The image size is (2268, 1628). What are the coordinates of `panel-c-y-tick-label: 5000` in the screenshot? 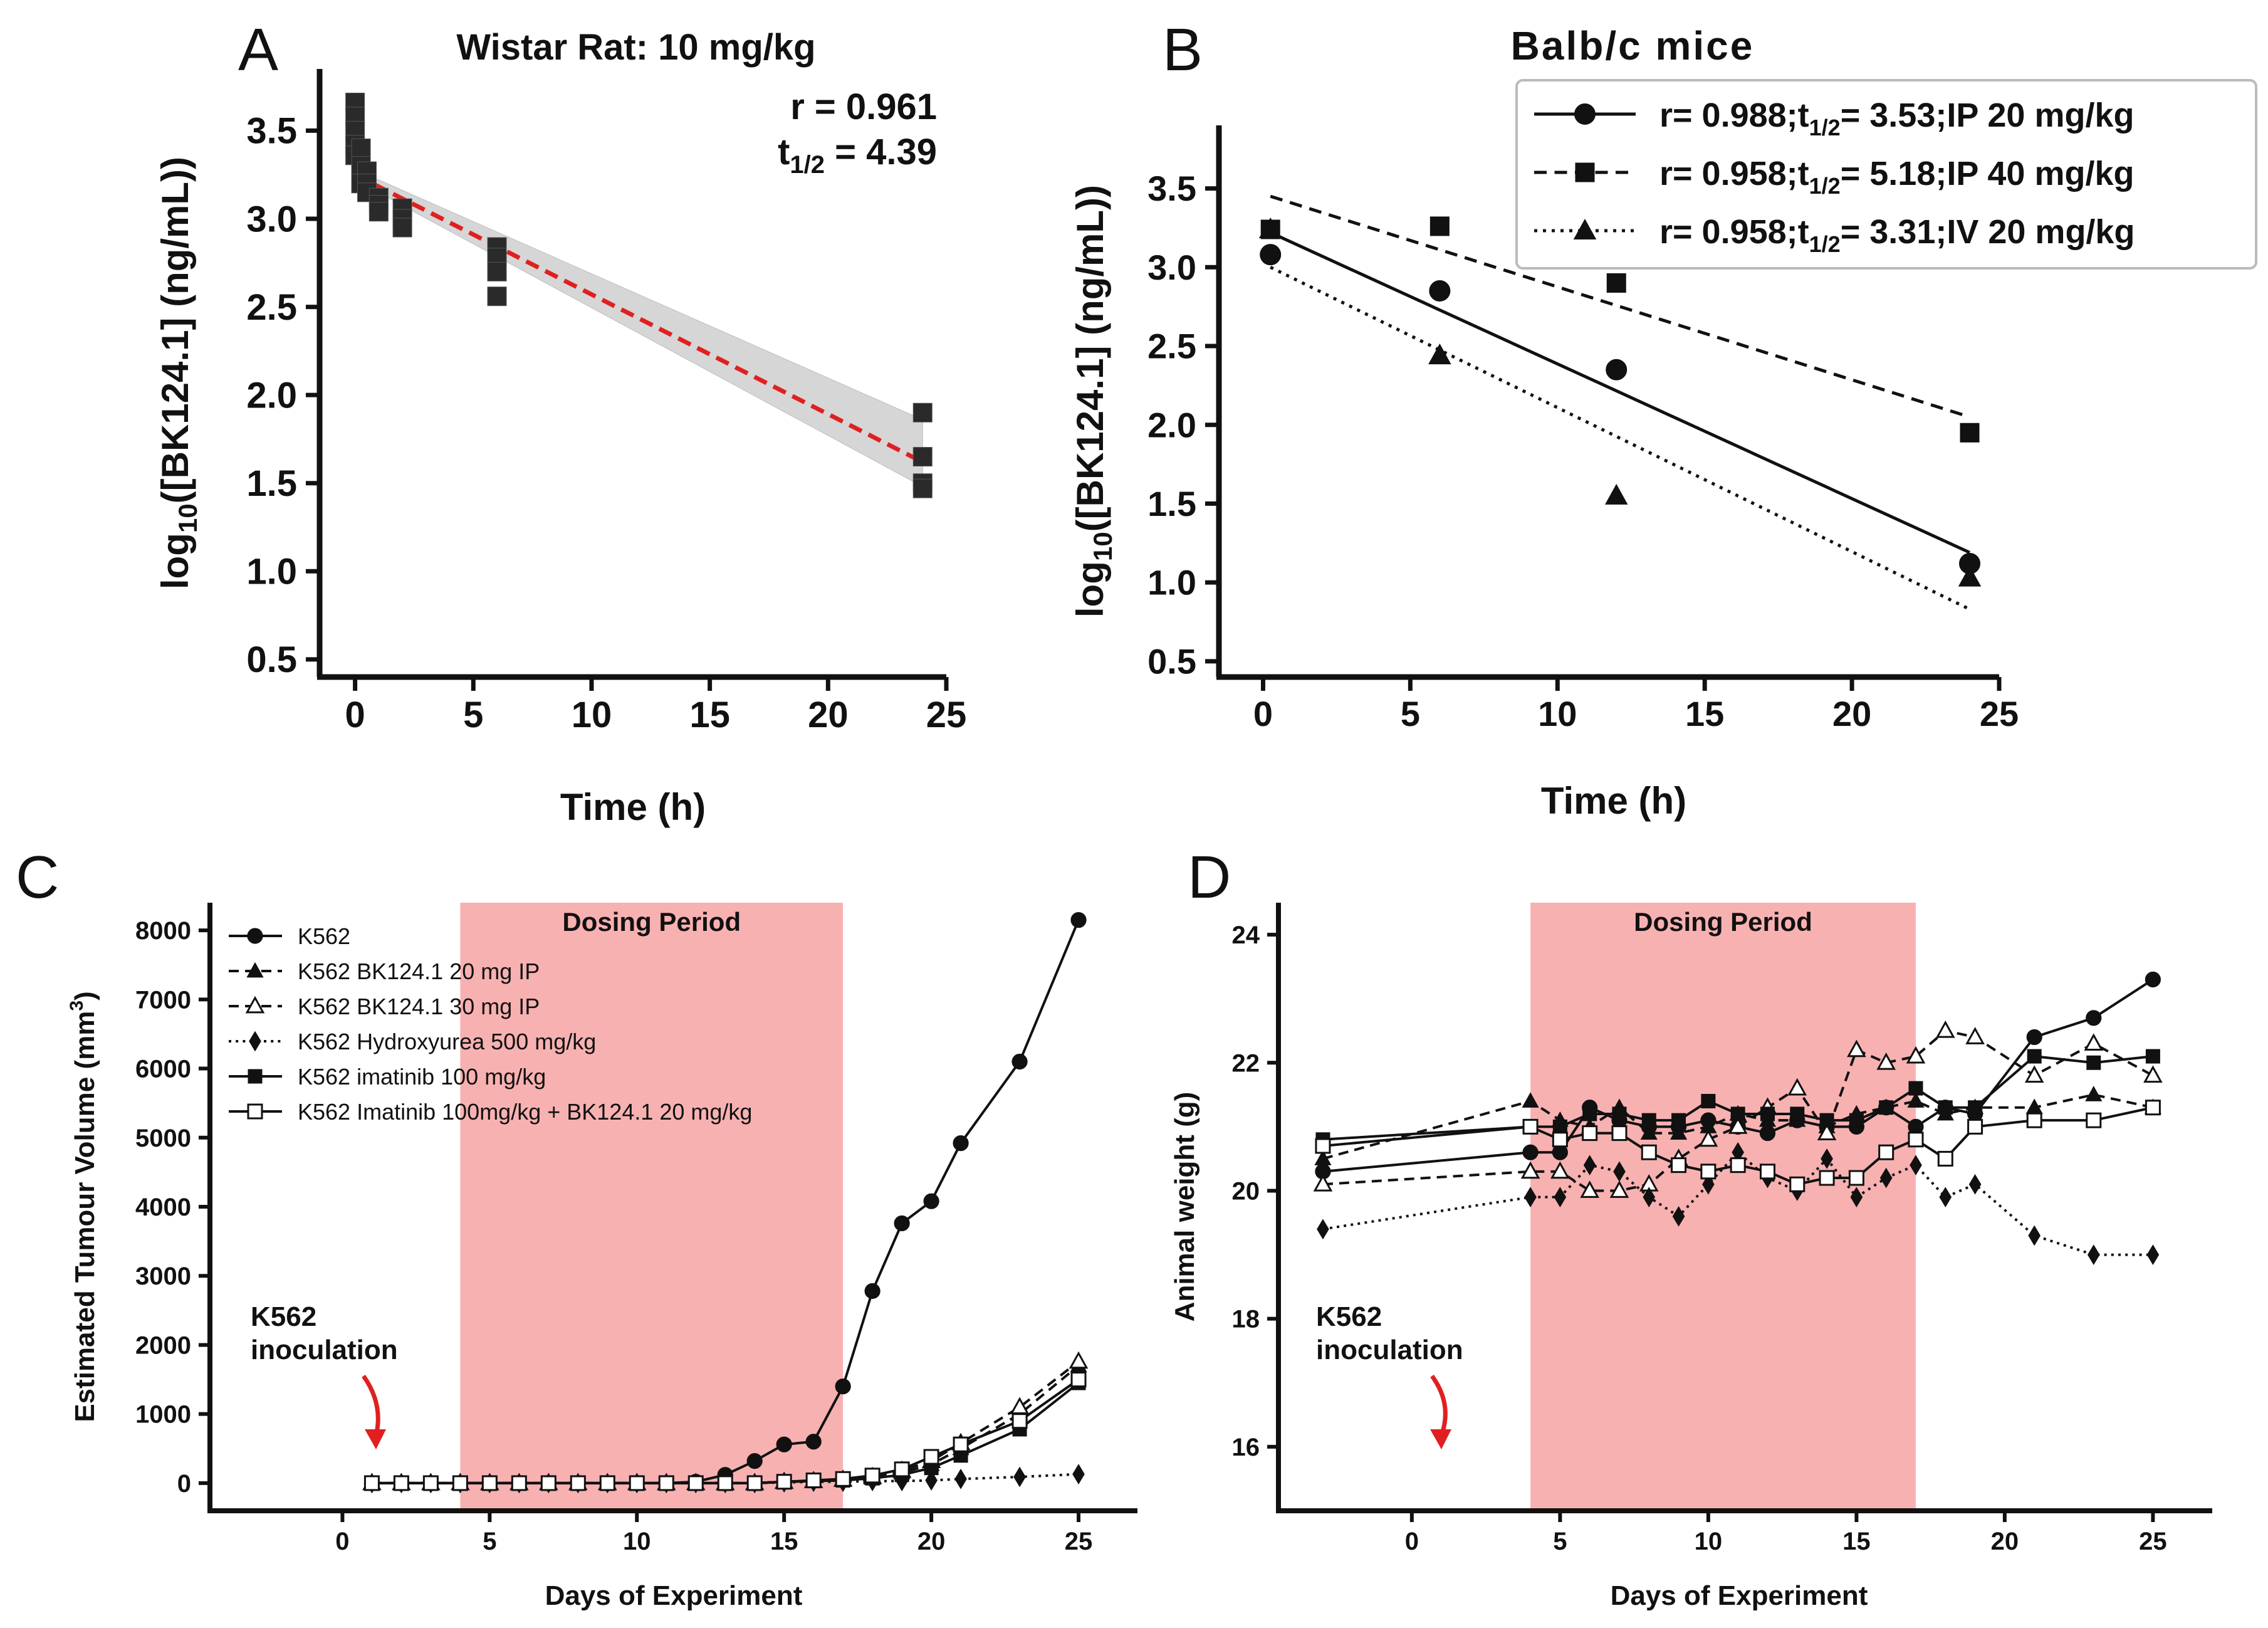 It's located at (163, 1139).